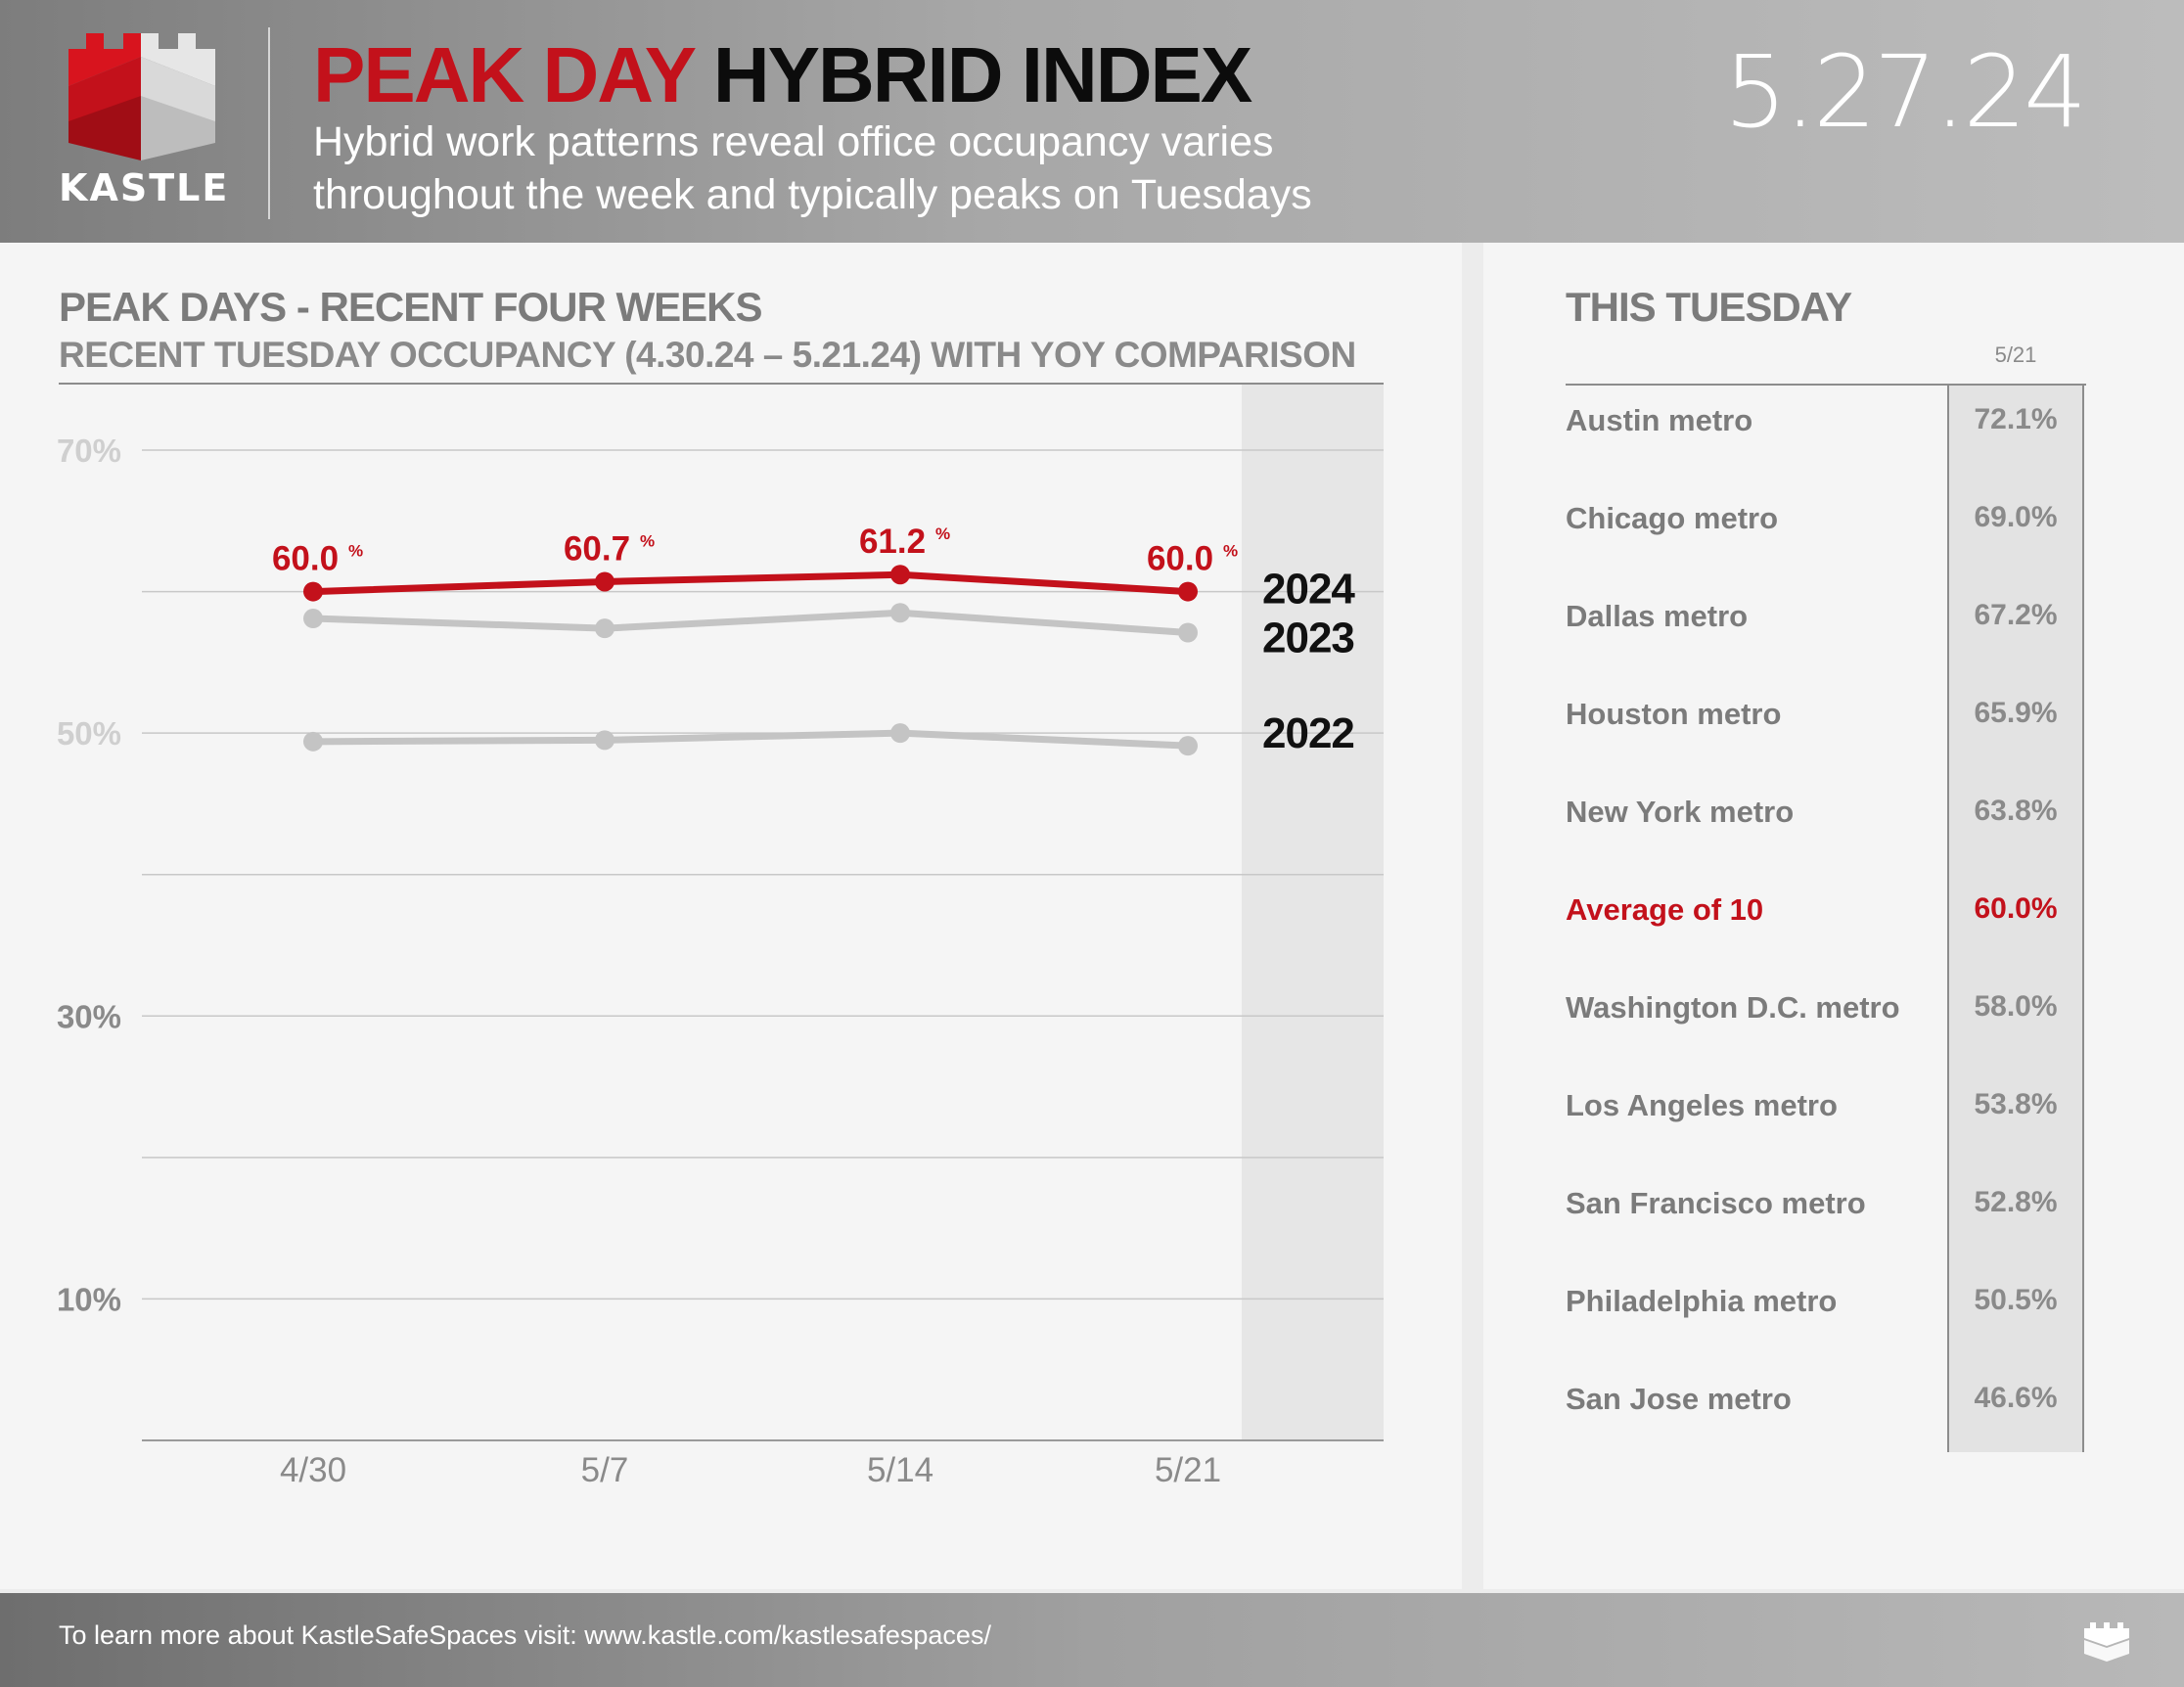 This screenshot has width=2184, height=1687. I want to click on metro-value: 69.0%, so click(2016, 517).